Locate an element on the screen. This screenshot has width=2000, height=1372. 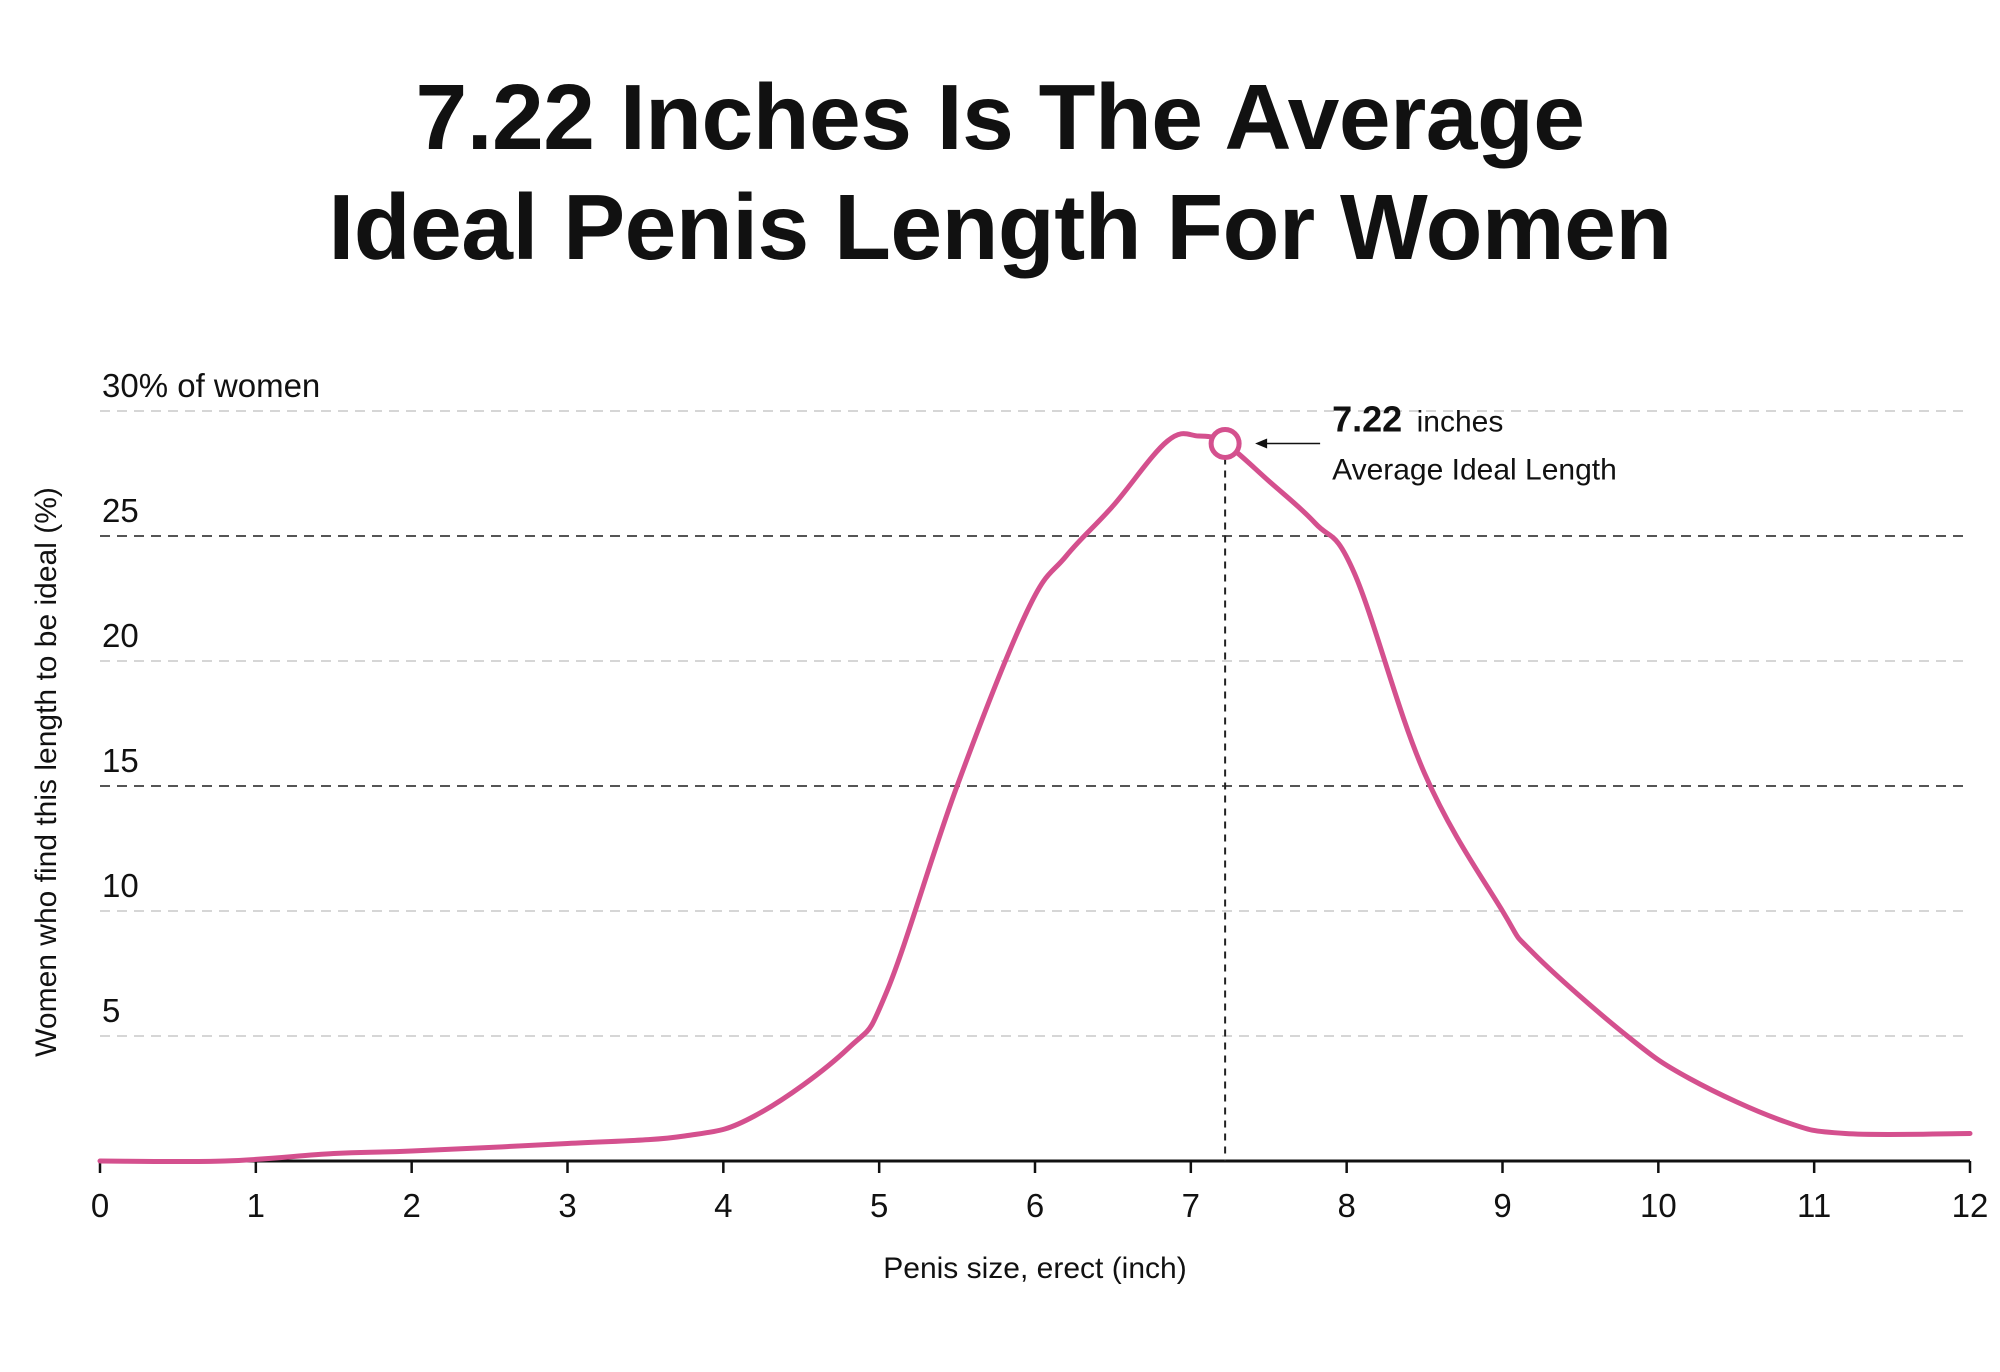
x-tick-label: 2 is located at coordinates (411, 1205).